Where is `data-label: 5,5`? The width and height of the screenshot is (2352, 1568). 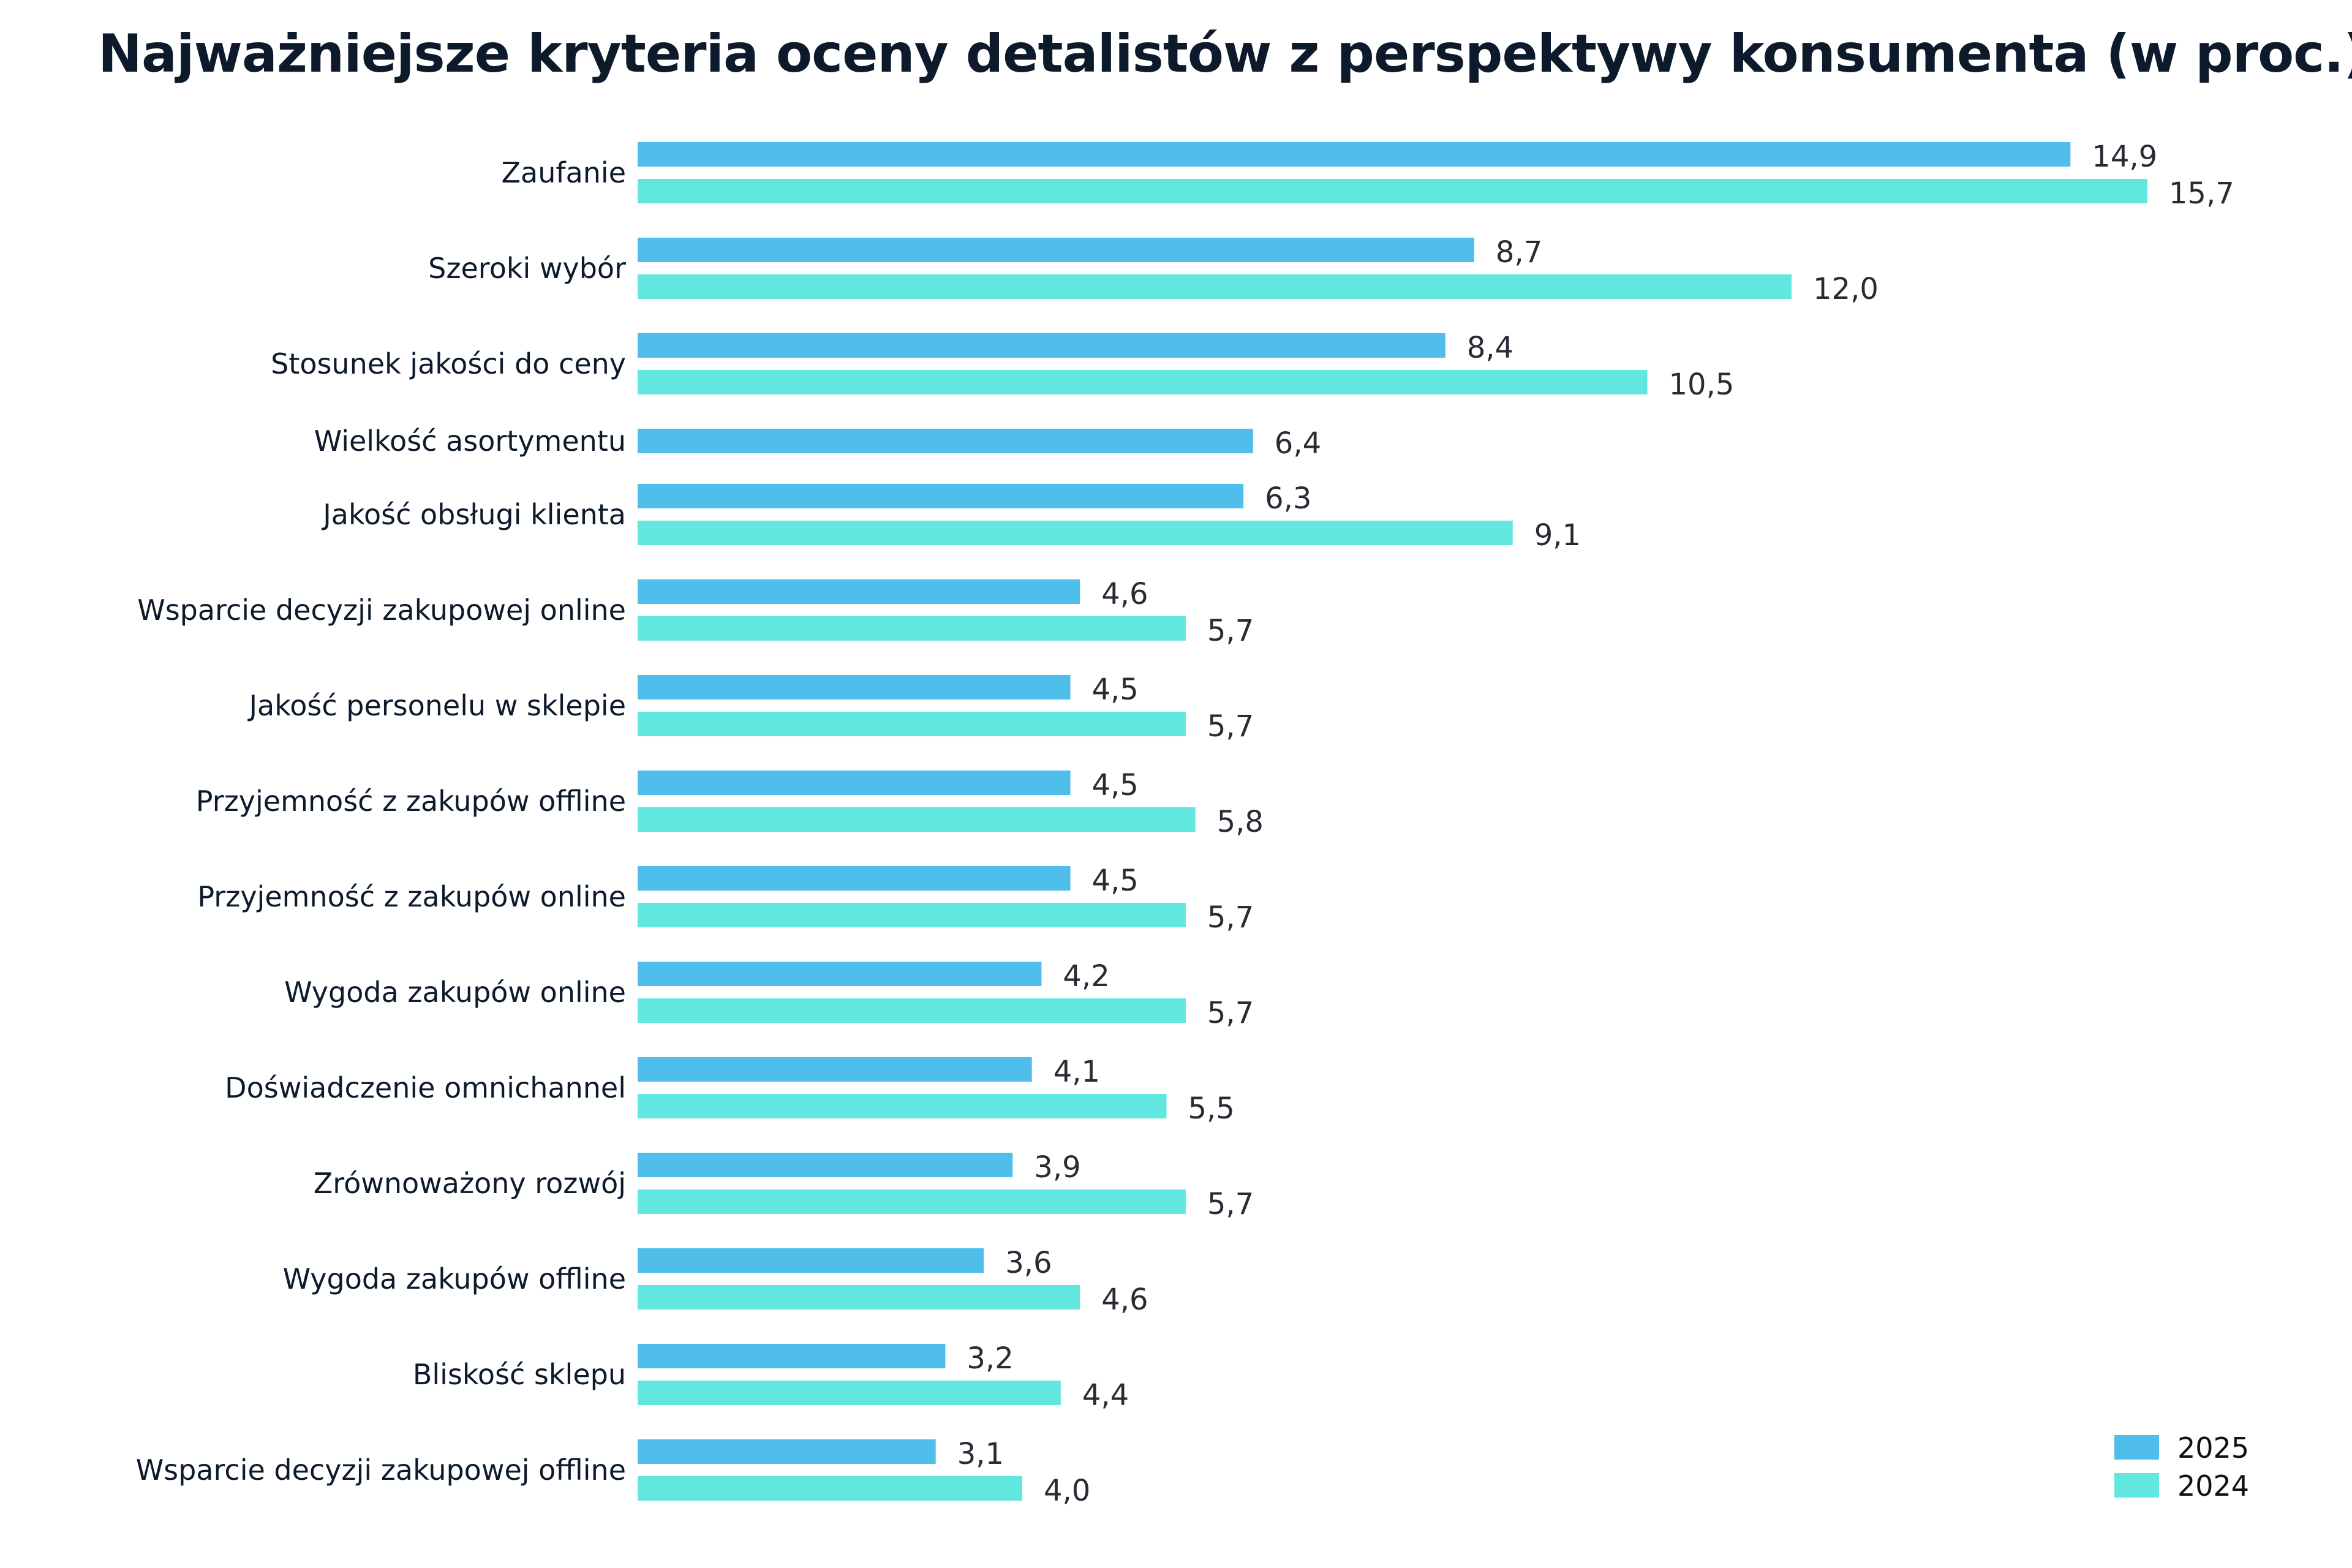
data-label: 5,5 is located at coordinates (1211, 1108).